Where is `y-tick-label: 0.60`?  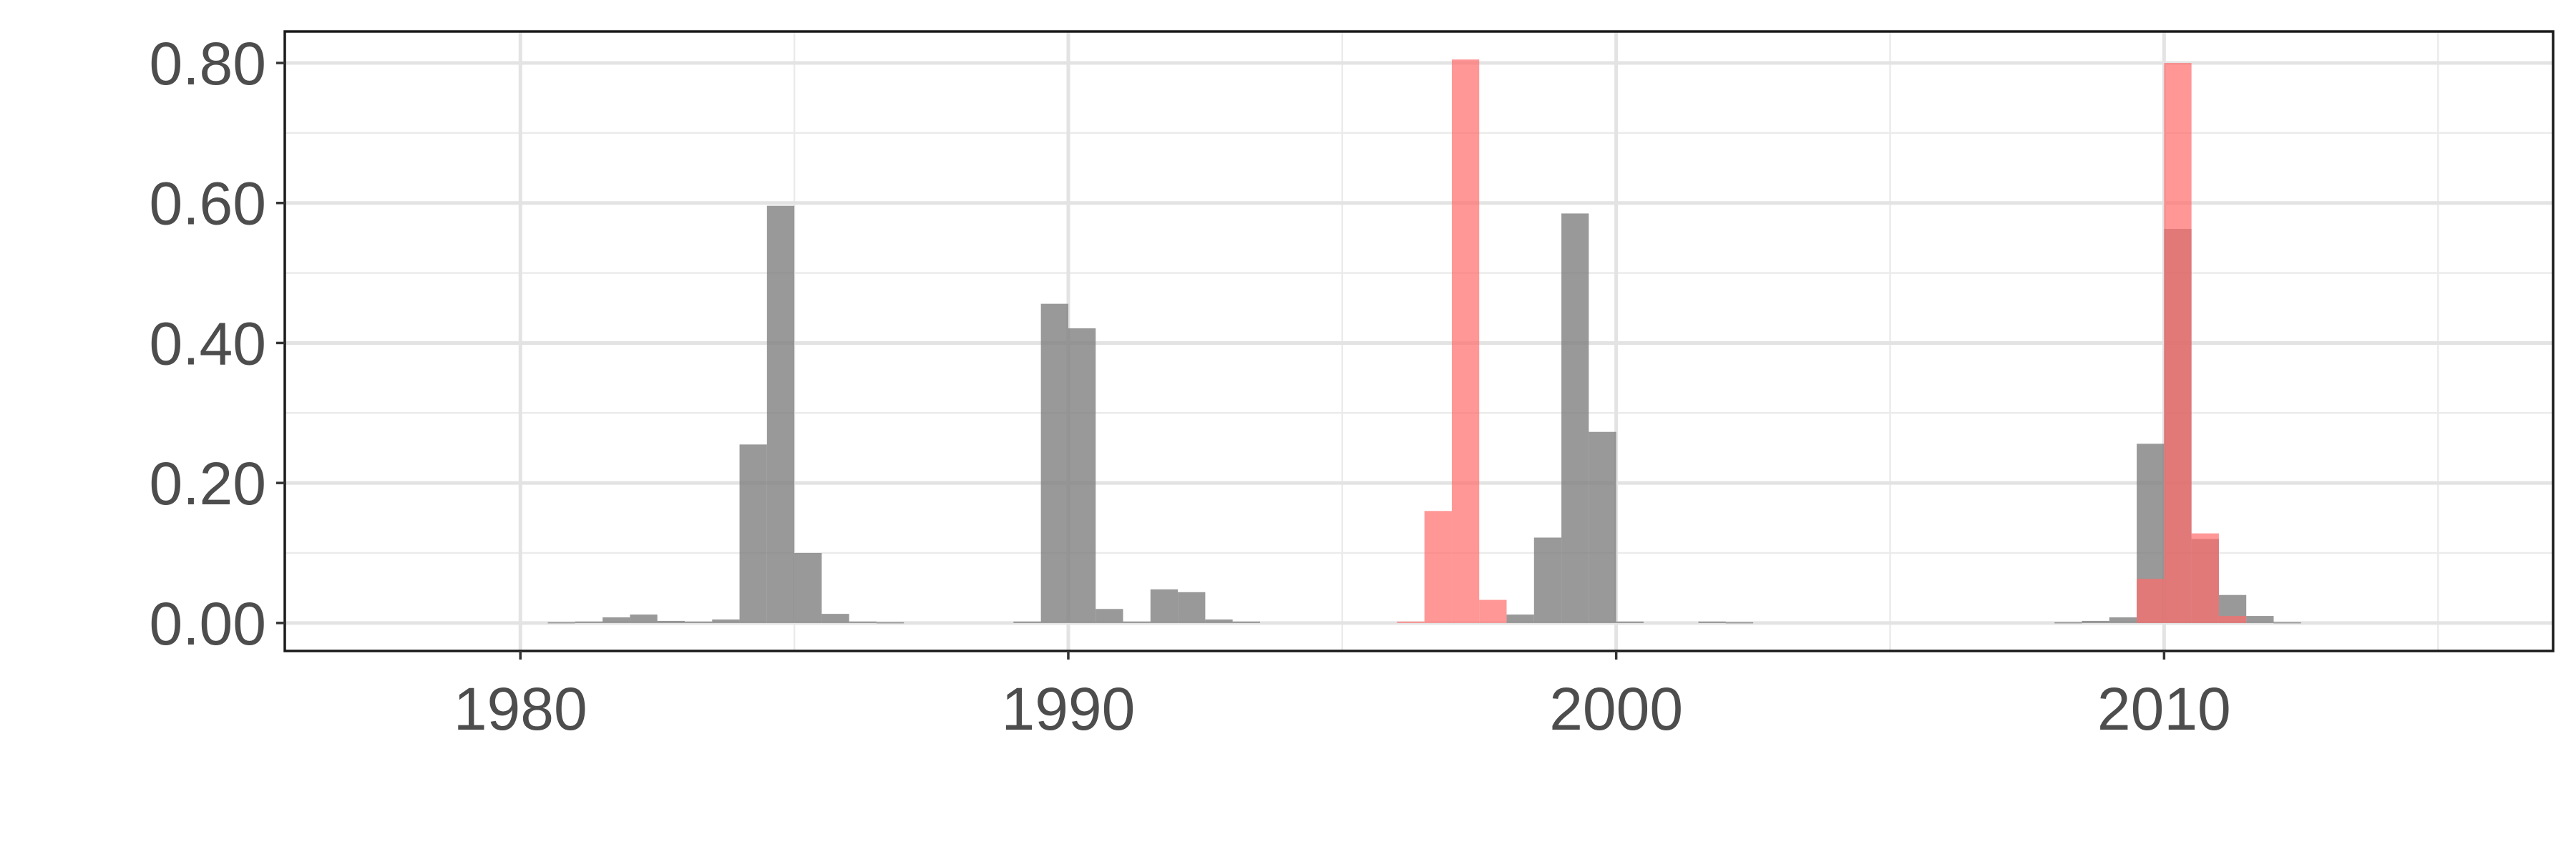 y-tick-label: 0.60 is located at coordinates (208, 204).